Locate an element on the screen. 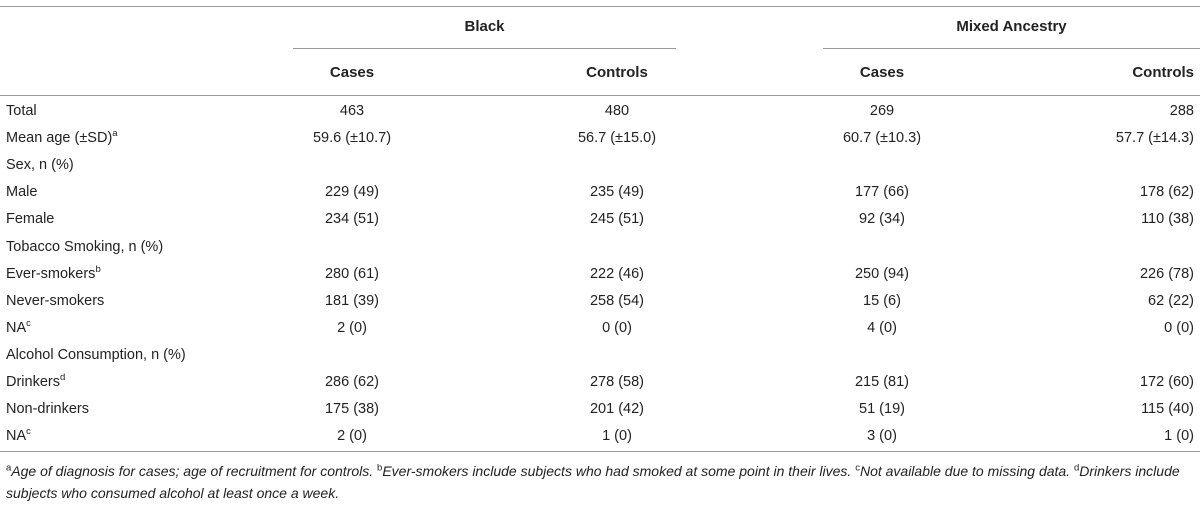  footnote-mark-d: d is located at coordinates (1076, 468).